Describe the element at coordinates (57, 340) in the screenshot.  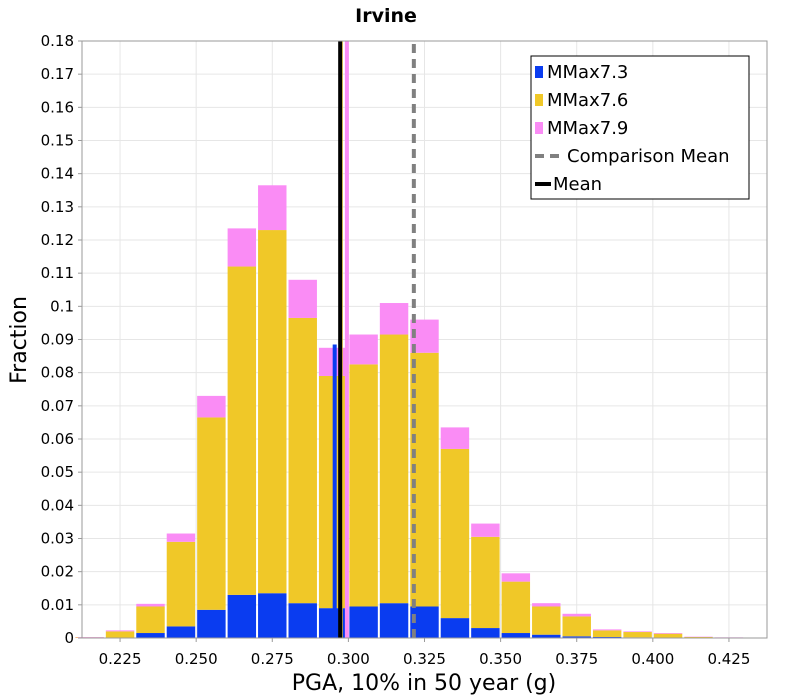
I see `y-tick-label: 0.09` at that location.